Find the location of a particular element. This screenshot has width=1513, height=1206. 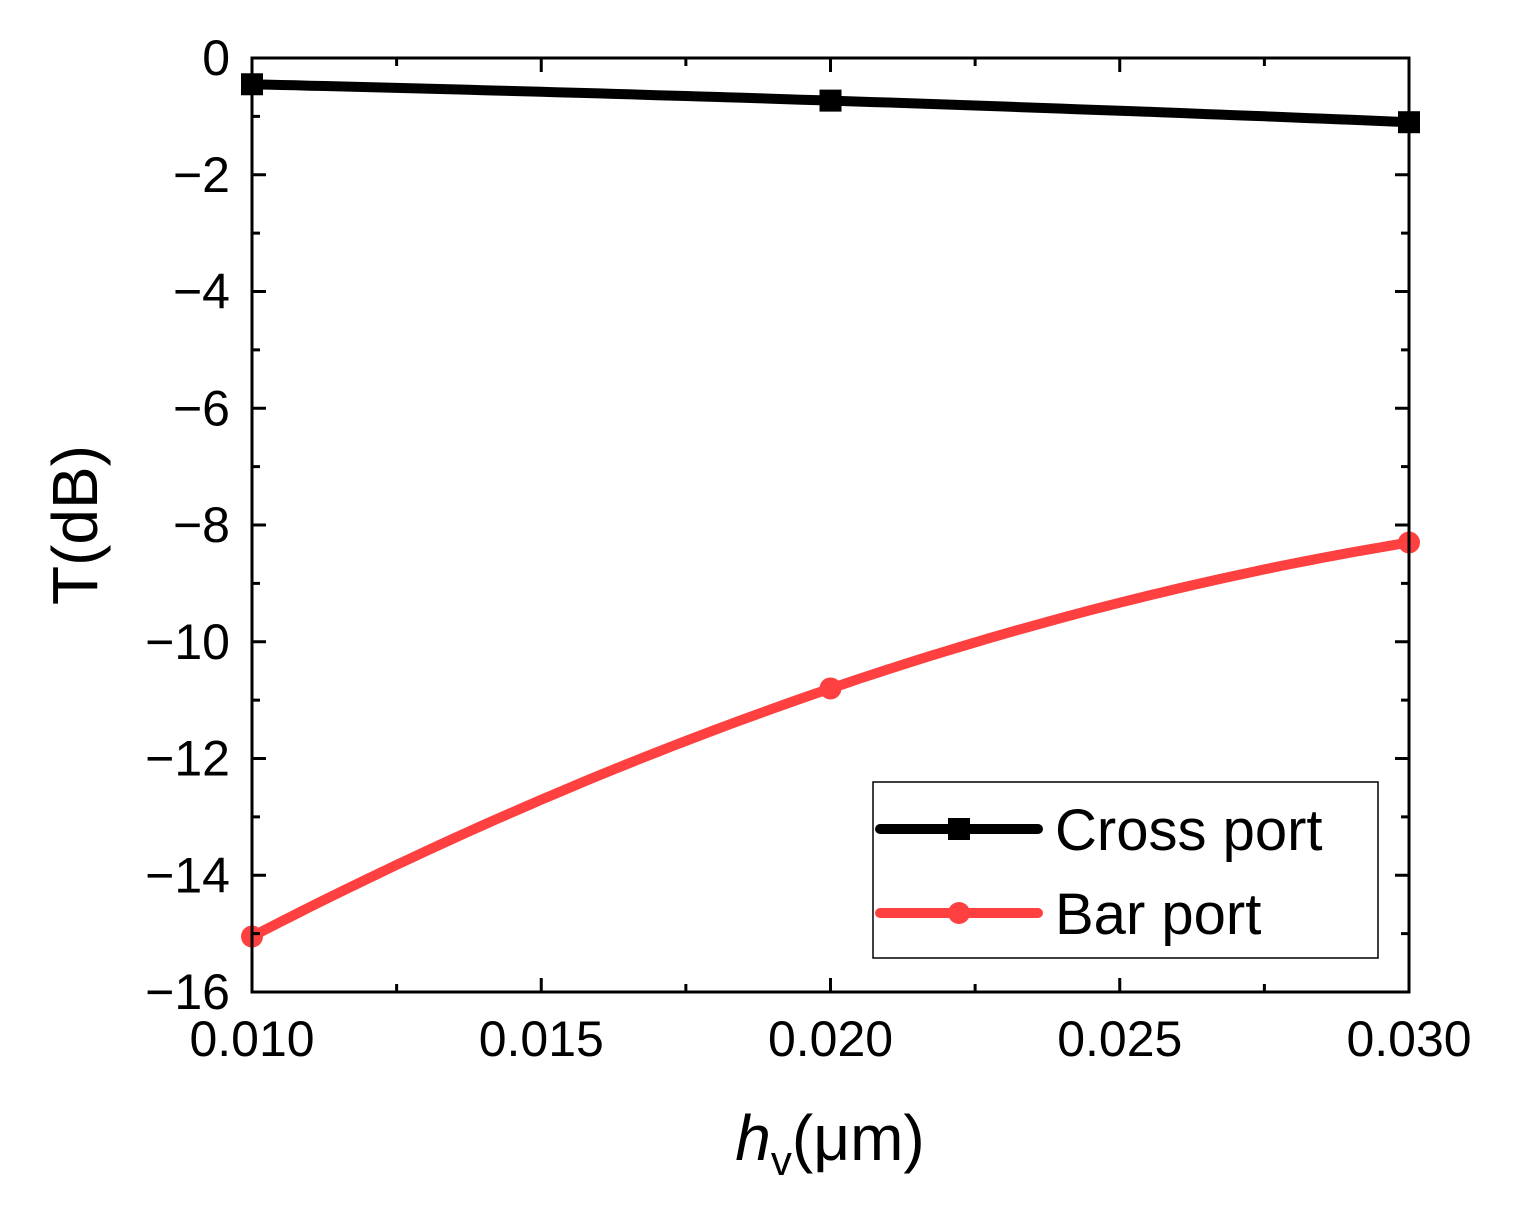

y-tick-label: −12 is located at coordinates (187, 759).